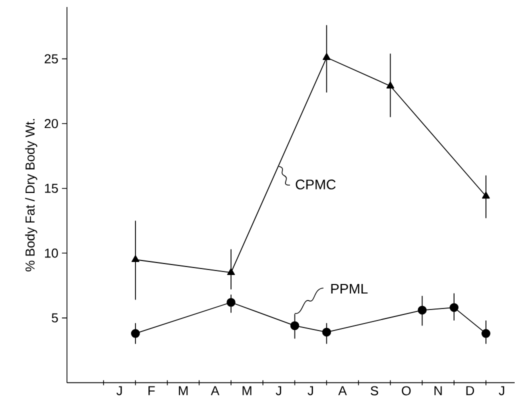 The image size is (515, 409). What do you see at coordinates (470, 391) in the screenshot?
I see `x-tick-label: D` at bounding box center [470, 391].